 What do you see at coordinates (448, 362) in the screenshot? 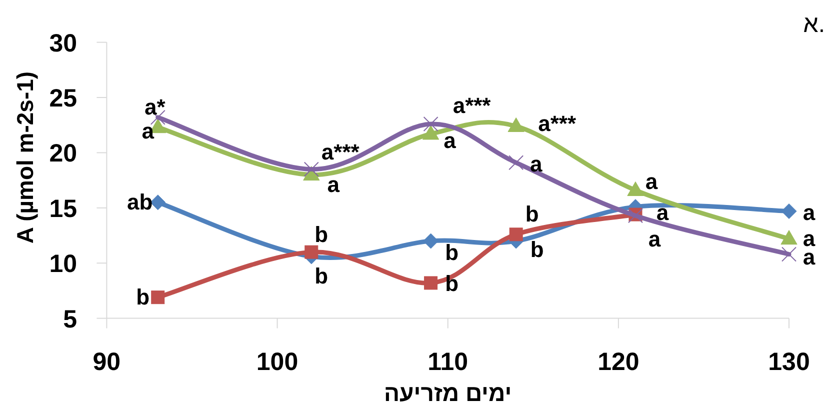
I see `x-tick-label: 110` at bounding box center [448, 362].